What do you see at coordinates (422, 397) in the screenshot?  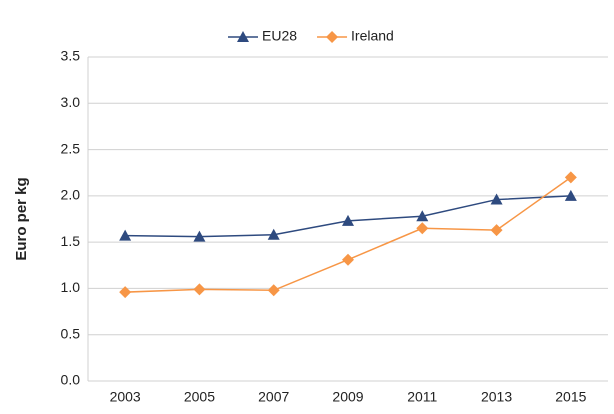 I see `x-tick-label: 2011` at bounding box center [422, 397].